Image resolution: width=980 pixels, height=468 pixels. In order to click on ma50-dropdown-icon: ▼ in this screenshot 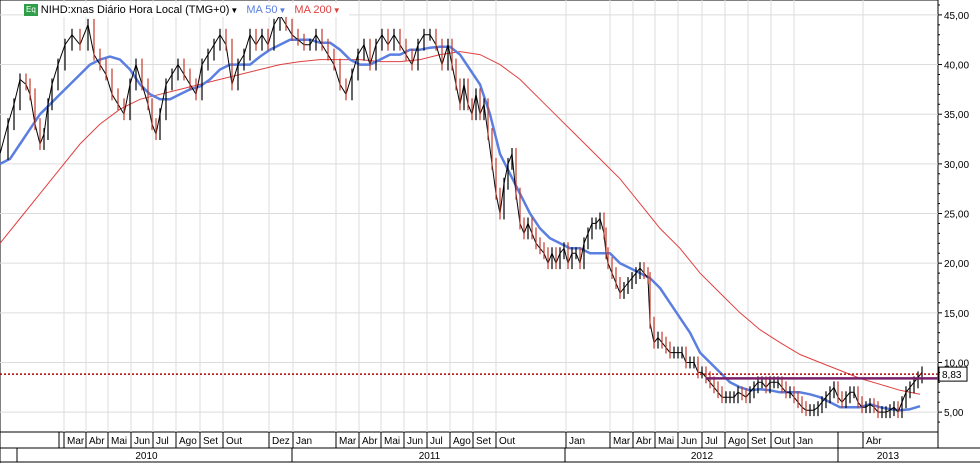, I will do `click(282, 10)`.